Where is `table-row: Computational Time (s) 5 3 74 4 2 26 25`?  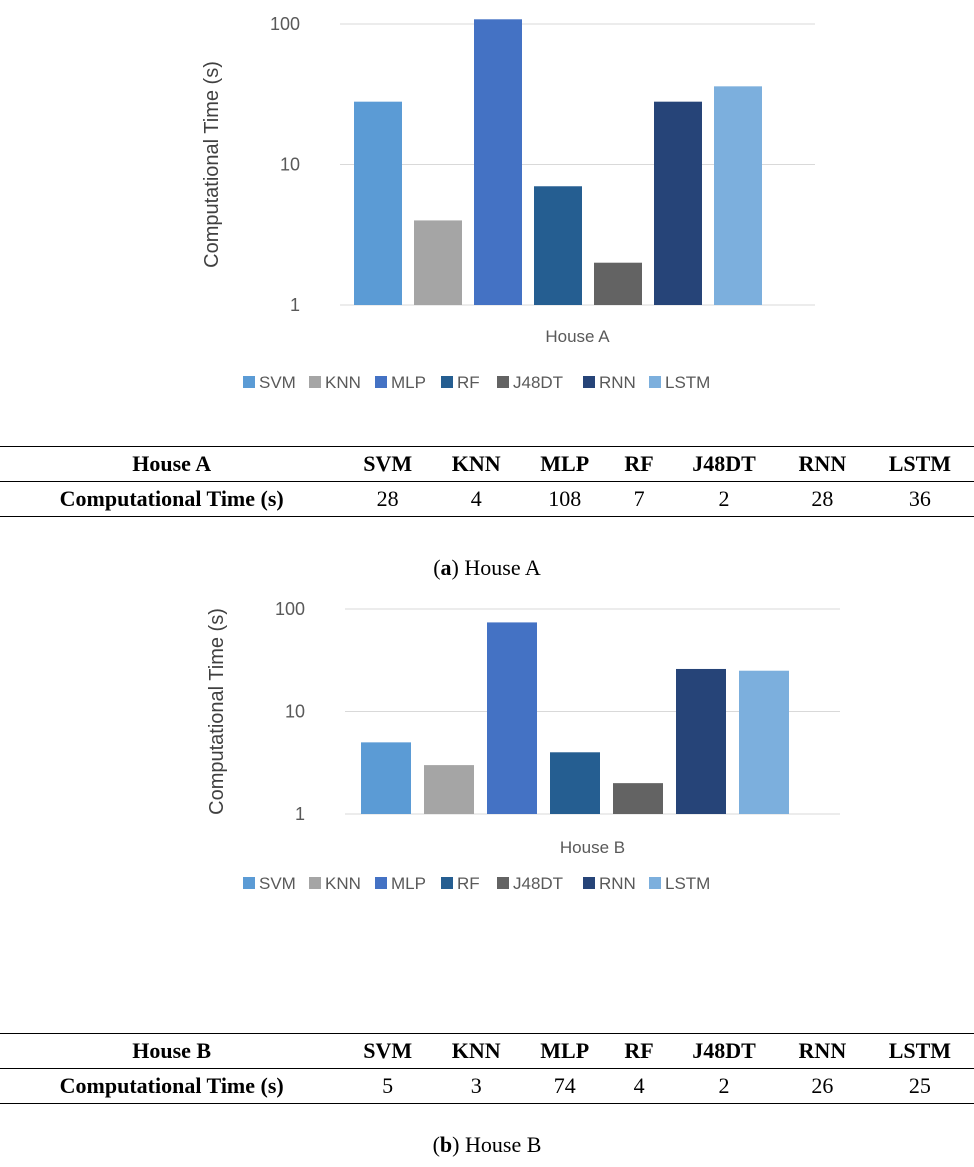 table-row: Computational Time (s) 5 3 74 4 2 26 25 is located at coordinates (487, 1086).